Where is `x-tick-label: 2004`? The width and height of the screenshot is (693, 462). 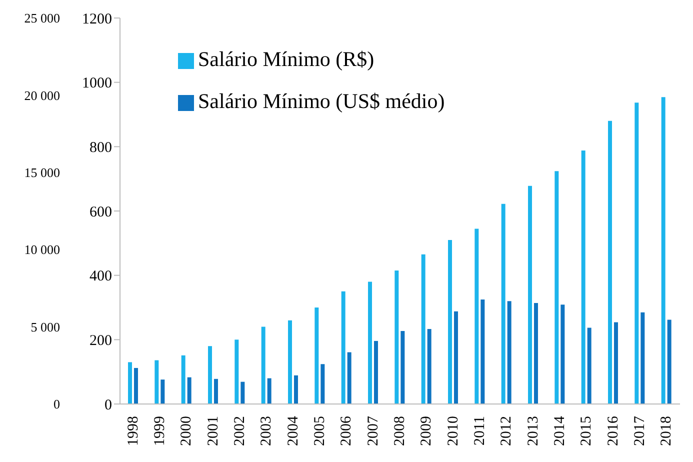 x-tick-label: 2004 is located at coordinates (293, 431).